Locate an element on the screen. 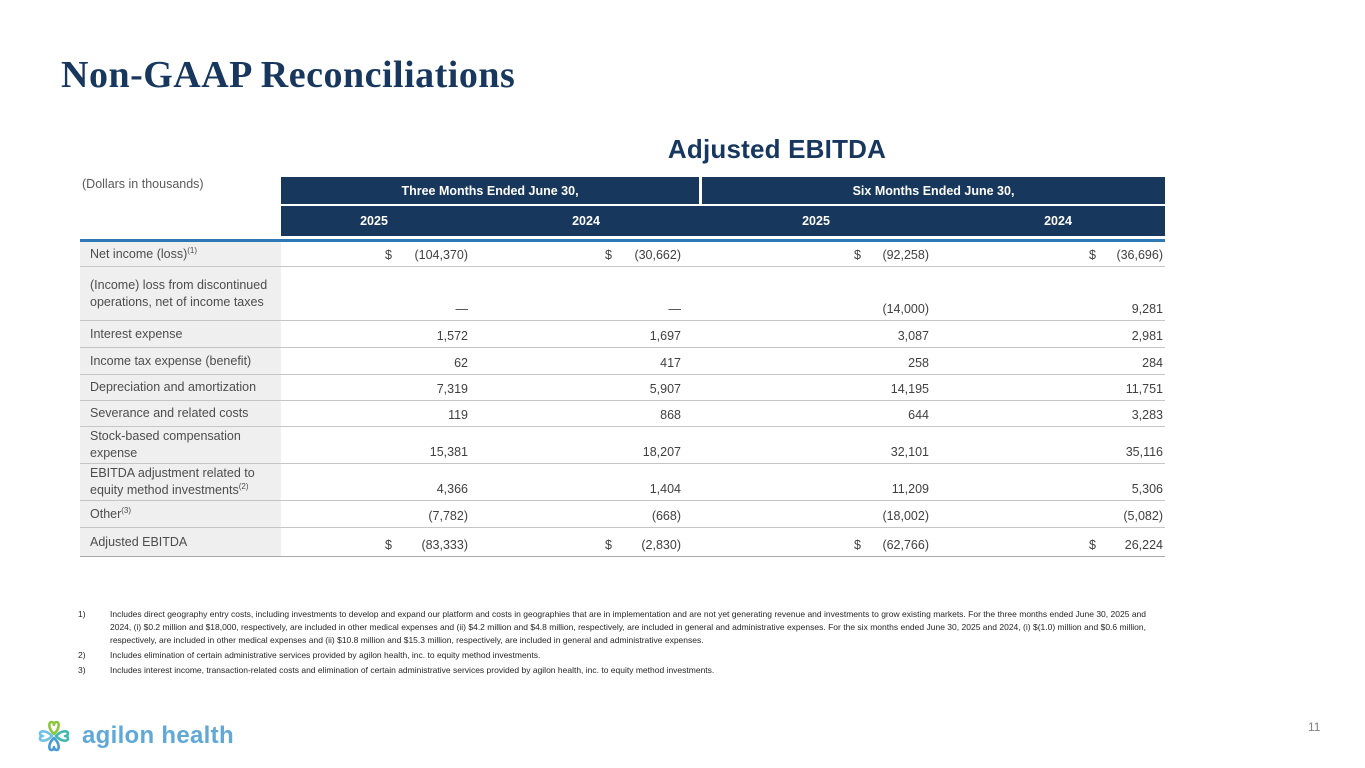  value-text: 868 is located at coordinates (670, 415).